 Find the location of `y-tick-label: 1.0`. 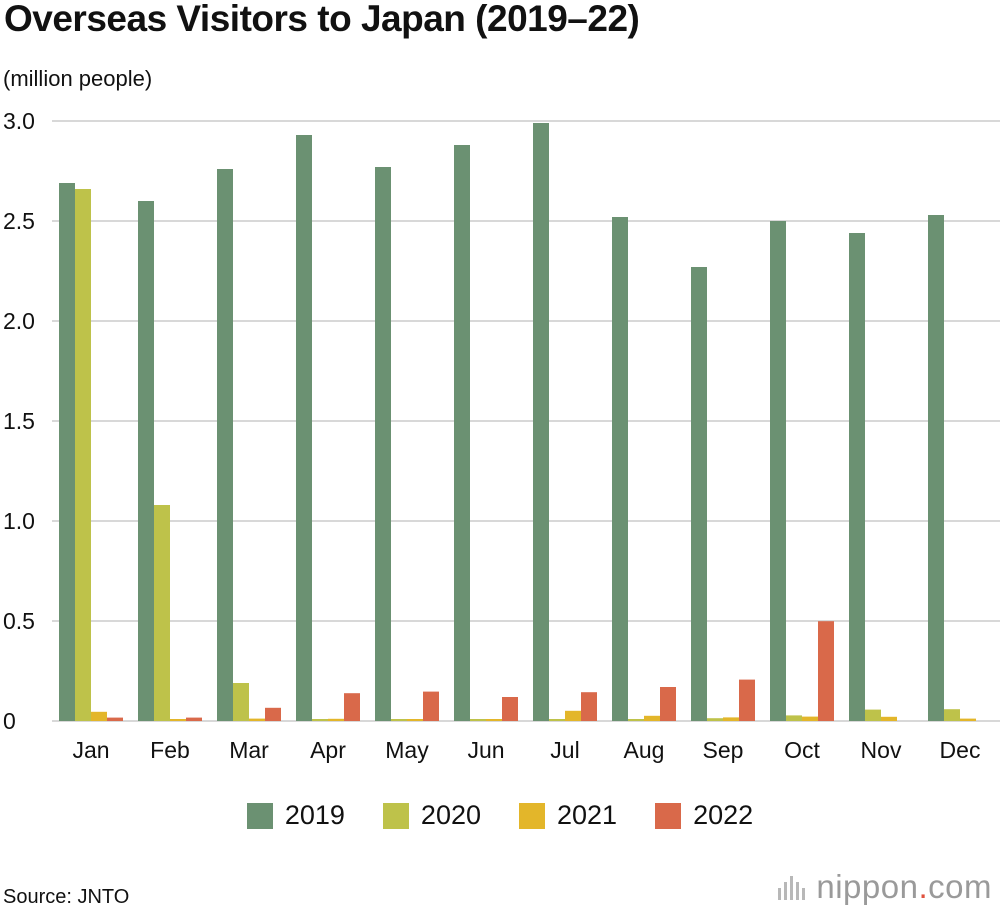

y-tick-label: 1.0 is located at coordinates (19, 521).